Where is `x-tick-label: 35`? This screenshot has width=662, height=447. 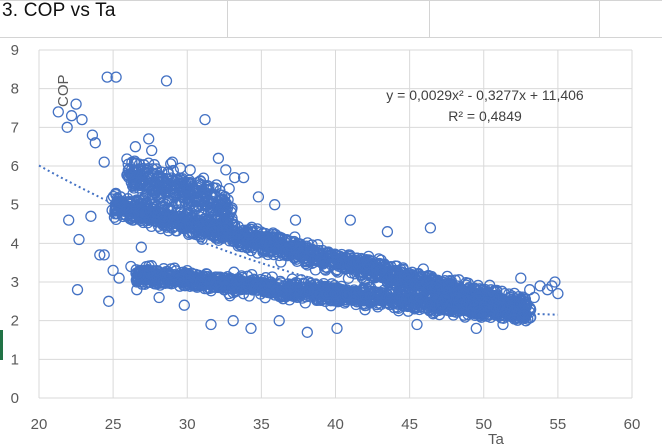 x-tick-label: 35 is located at coordinates (261, 424).